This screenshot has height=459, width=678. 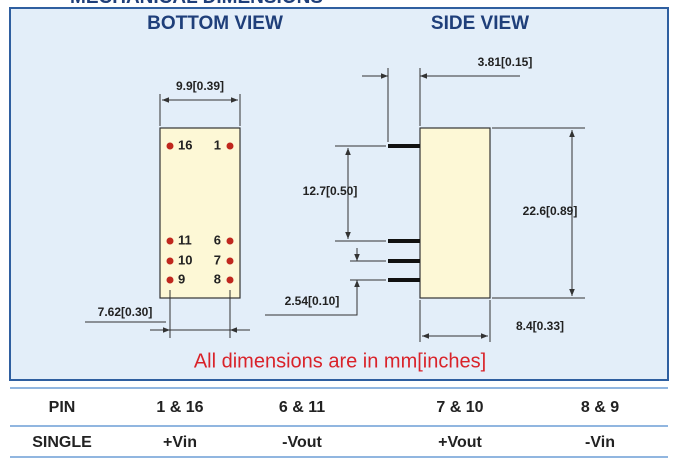 What do you see at coordinates (217, 144) in the screenshot?
I see `pin-label: 1` at bounding box center [217, 144].